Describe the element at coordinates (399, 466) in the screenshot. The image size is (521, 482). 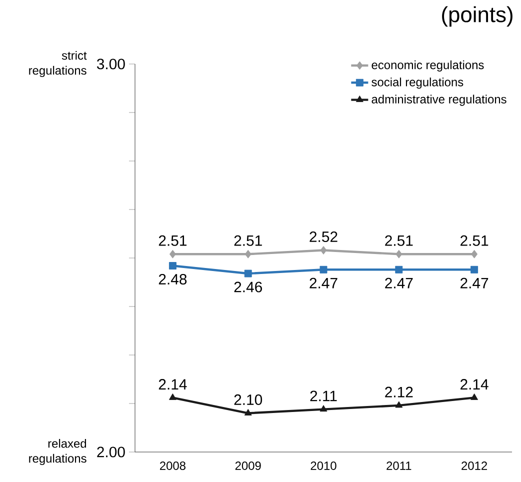
I see `x-tick-label: 2011` at that location.